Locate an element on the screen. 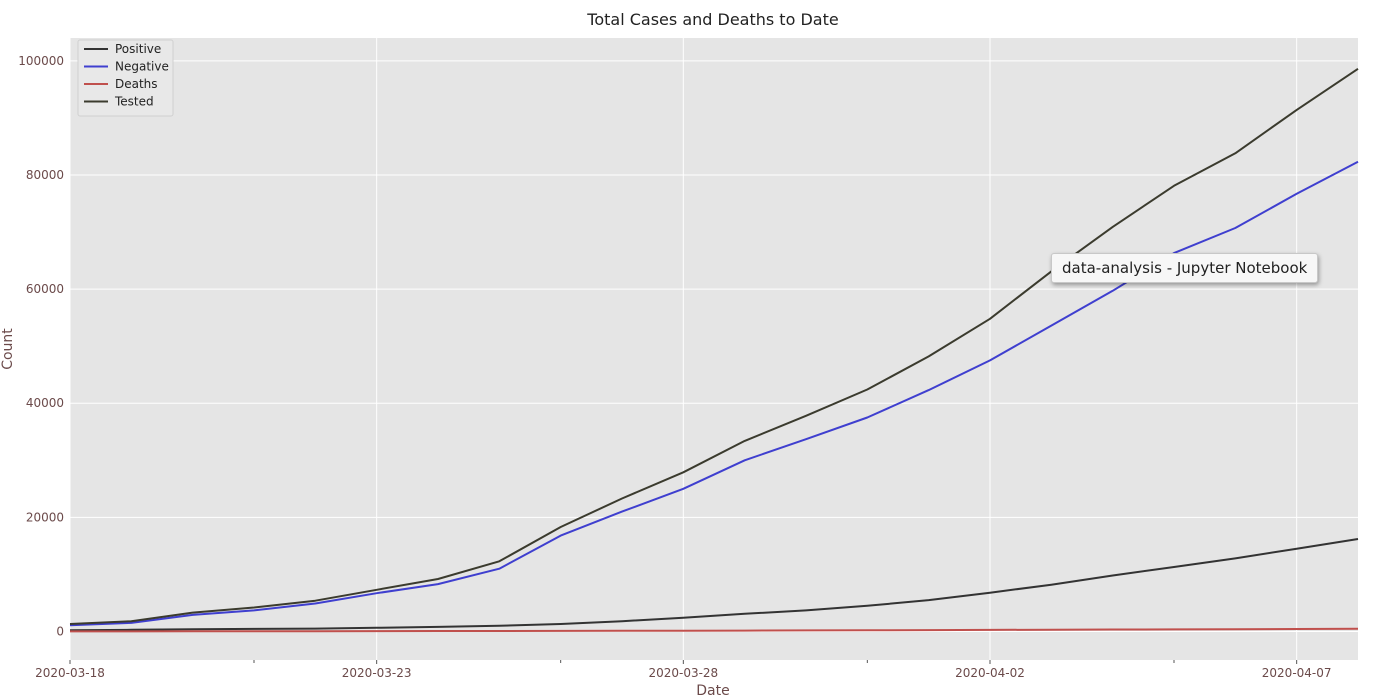  legend-label: Positive is located at coordinates (138, 49).